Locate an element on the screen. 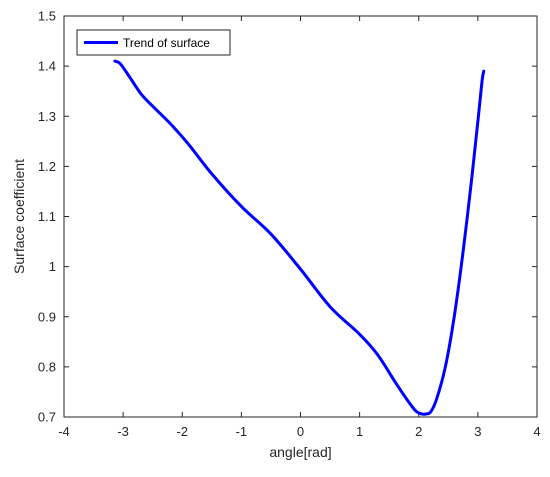 This screenshot has height=477, width=550. x-tick-label: 4 is located at coordinates (536, 431).